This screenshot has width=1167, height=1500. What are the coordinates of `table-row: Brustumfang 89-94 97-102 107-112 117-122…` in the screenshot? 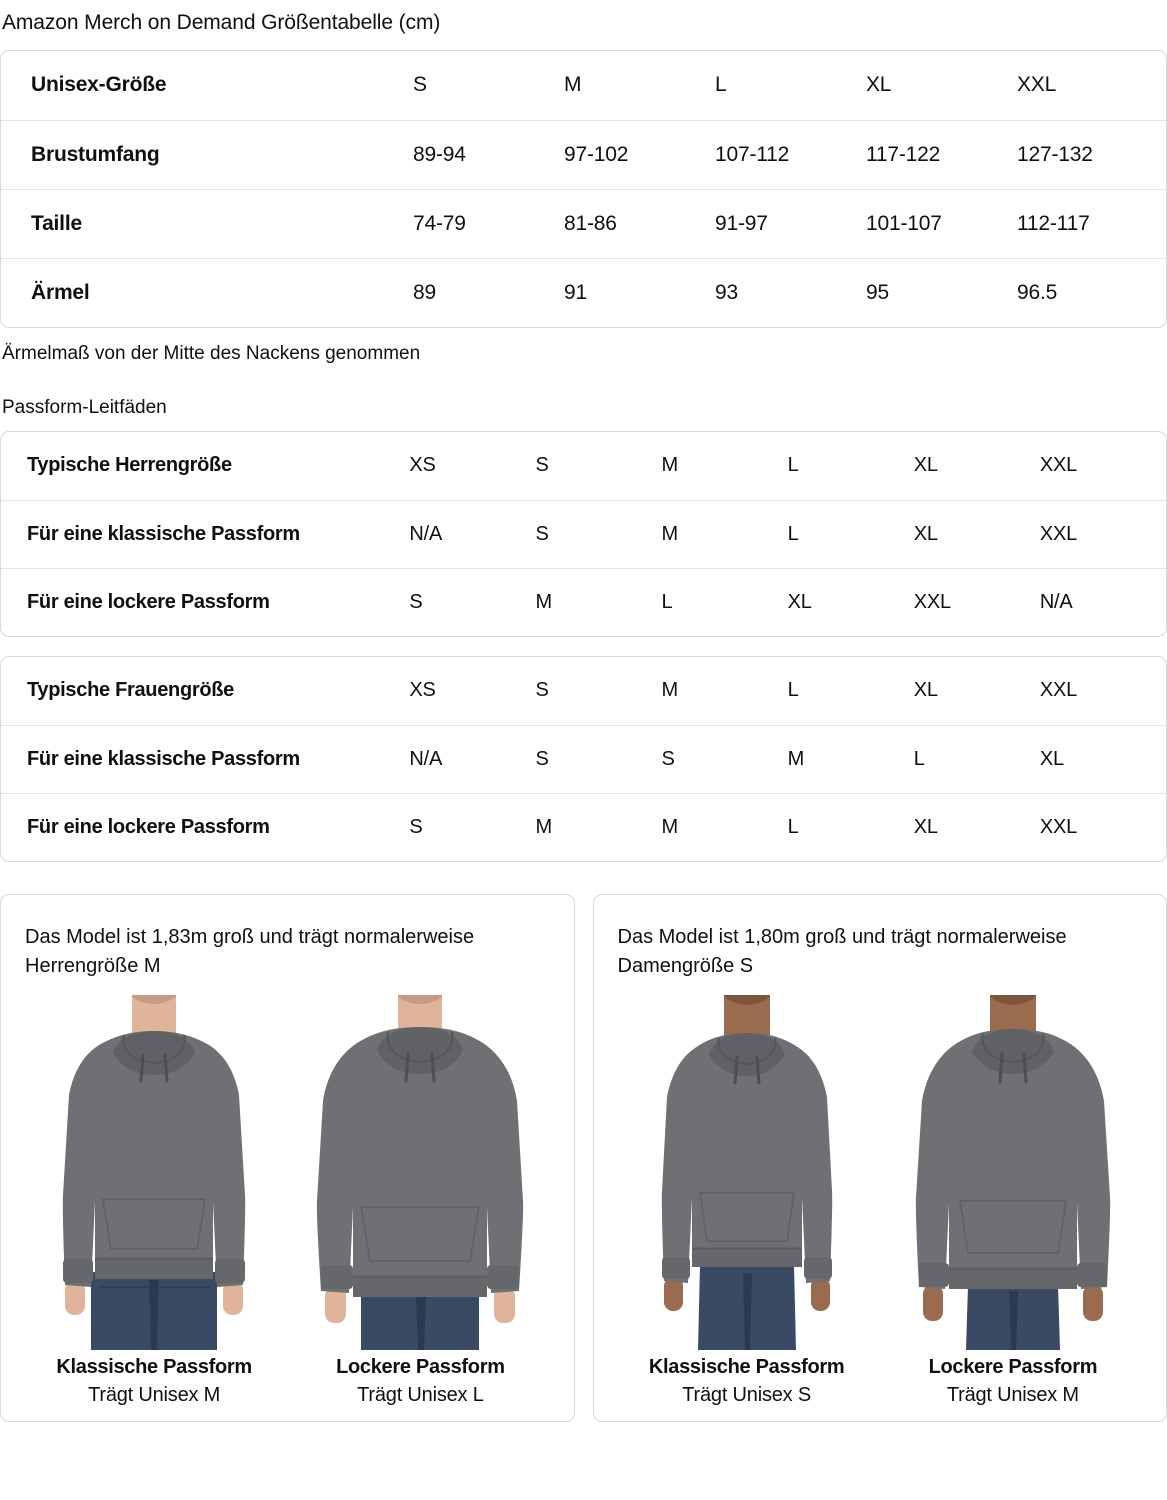 It's located at (583, 154).